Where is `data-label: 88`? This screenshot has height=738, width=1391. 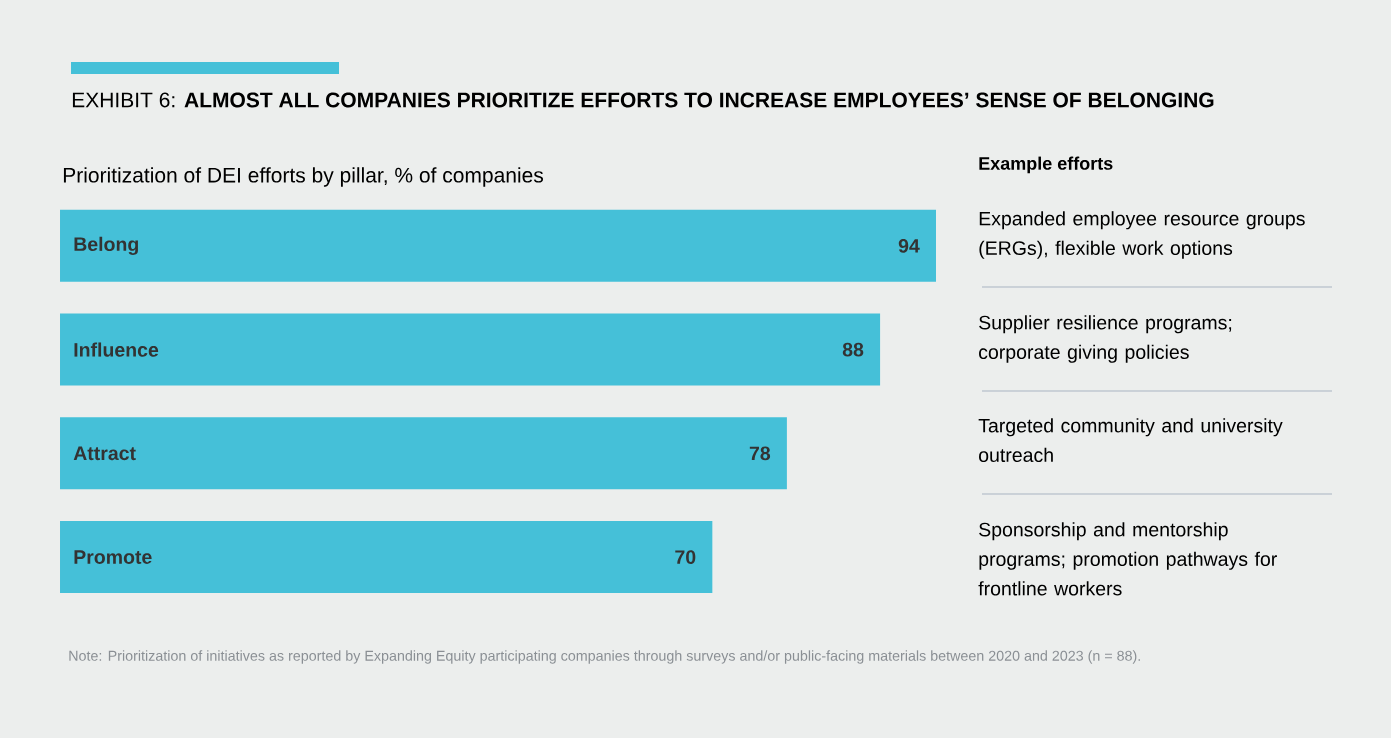
data-label: 88 is located at coordinates (853, 349).